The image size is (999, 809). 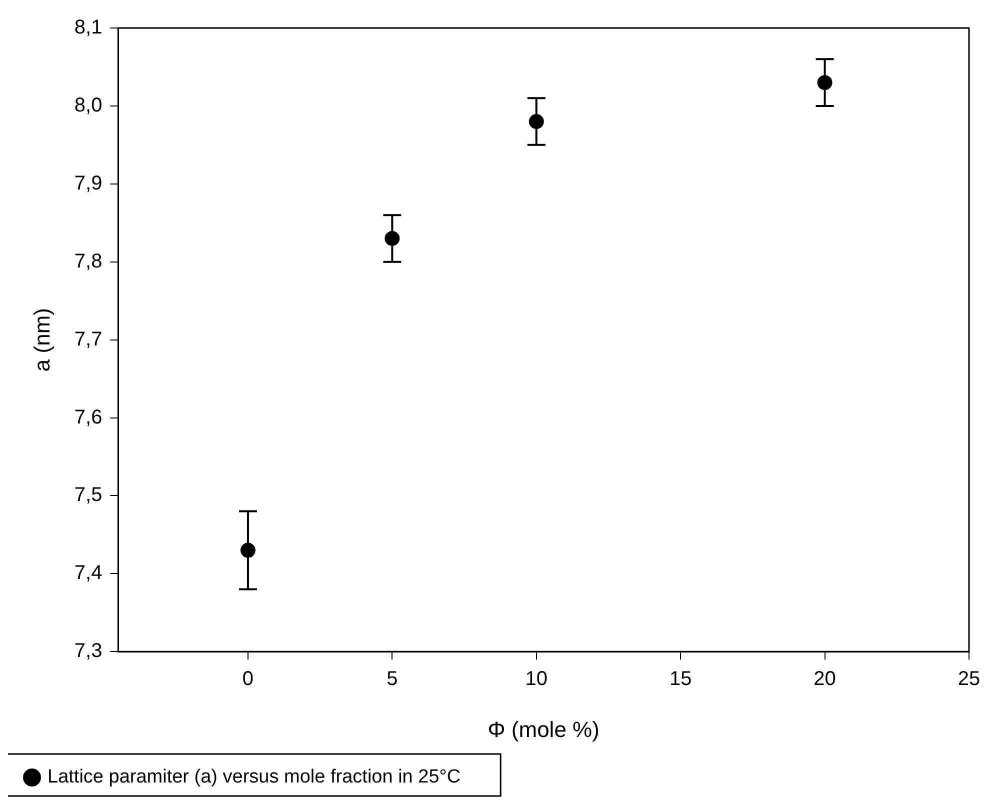 What do you see at coordinates (392, 679) in the screenshot?
I see `x-tick-label: 5` at bounding box center [392, 679].